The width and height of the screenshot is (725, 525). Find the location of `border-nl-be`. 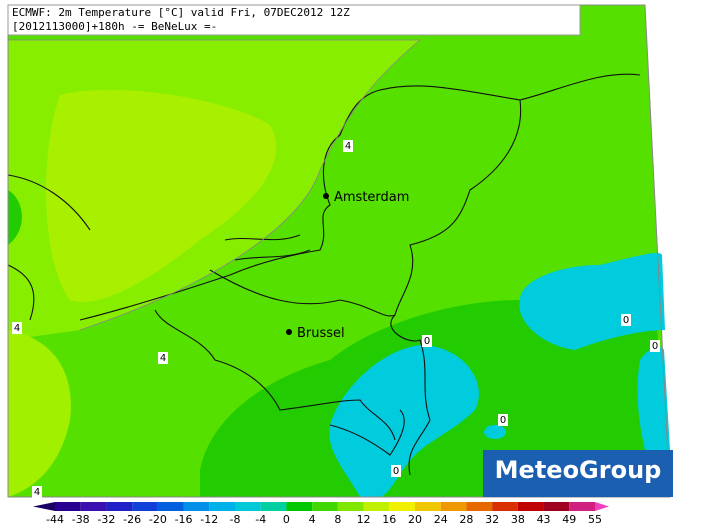

border-nl-be is located at coordinates (302, 293).